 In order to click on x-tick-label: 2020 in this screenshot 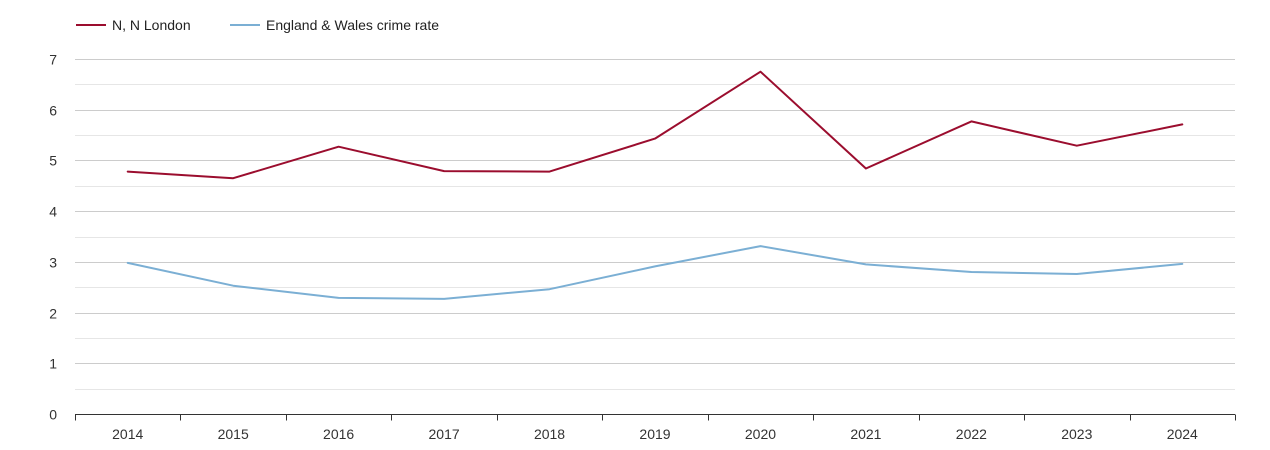, I will do `click(760, 434)`.